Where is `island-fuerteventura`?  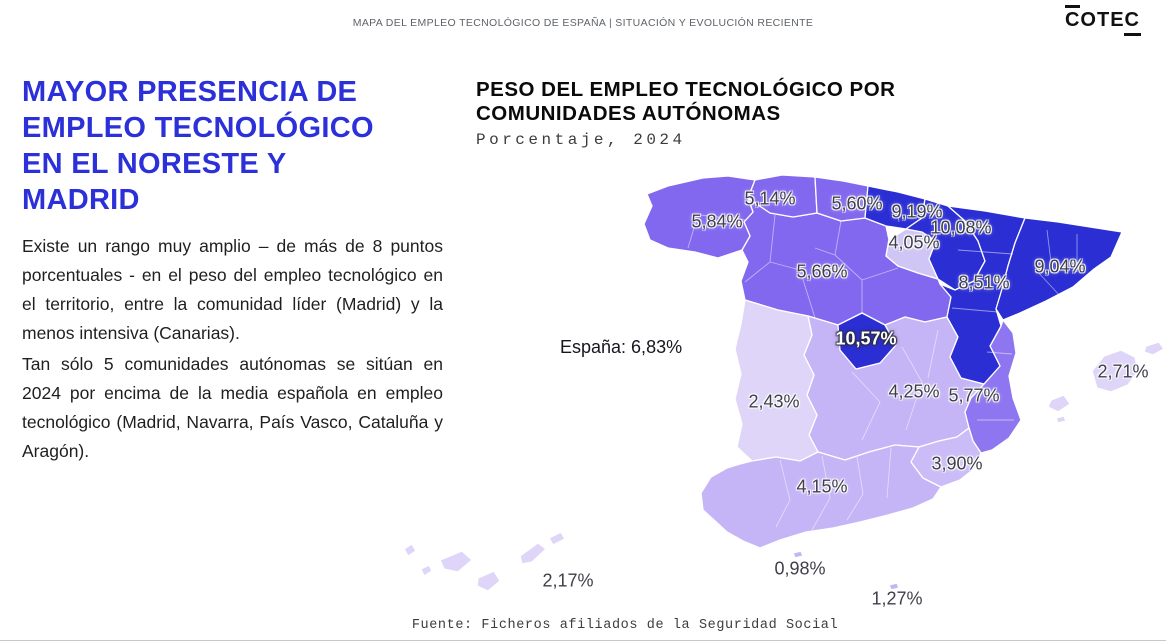
island-fuerteventura is located at coordinates (533, 553).